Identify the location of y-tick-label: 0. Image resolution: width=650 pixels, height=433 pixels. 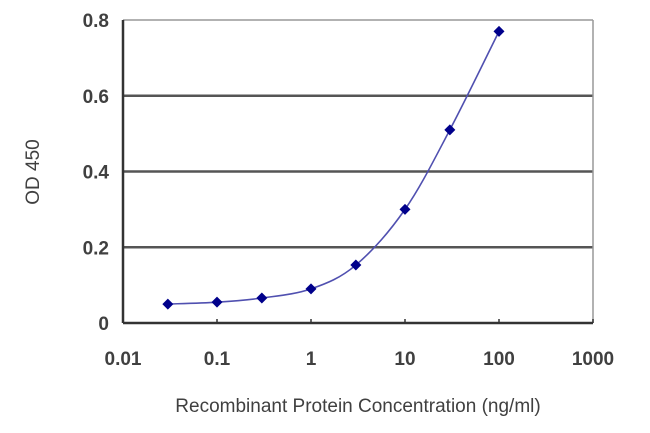
(103, 324).